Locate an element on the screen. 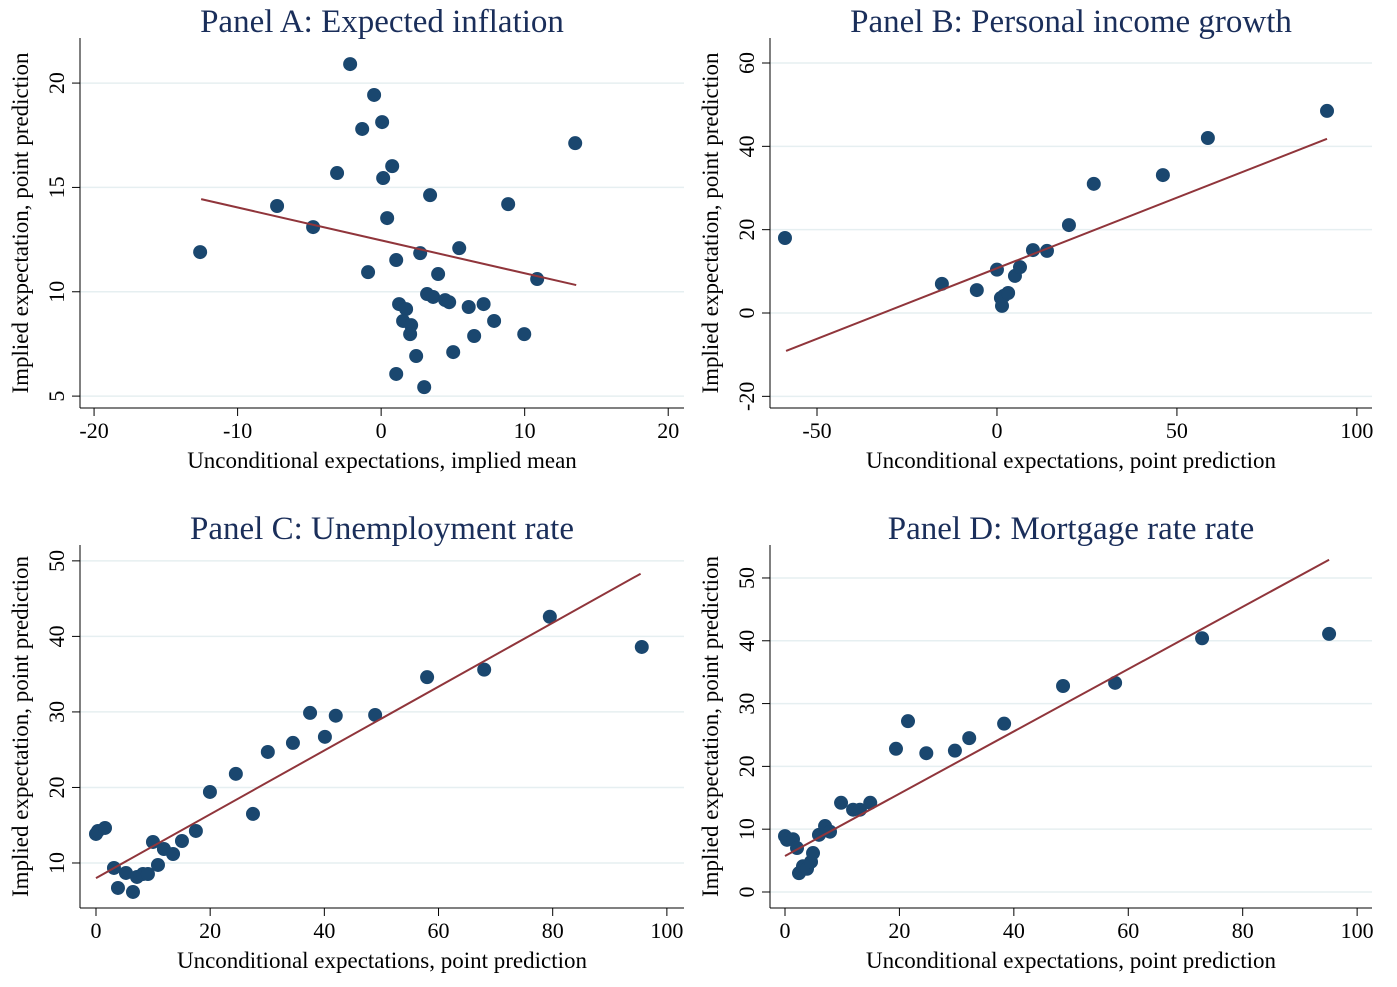 This screenshot has width=1397, height=987. x-tick-label: 80 is located at coordinates (553, 930).